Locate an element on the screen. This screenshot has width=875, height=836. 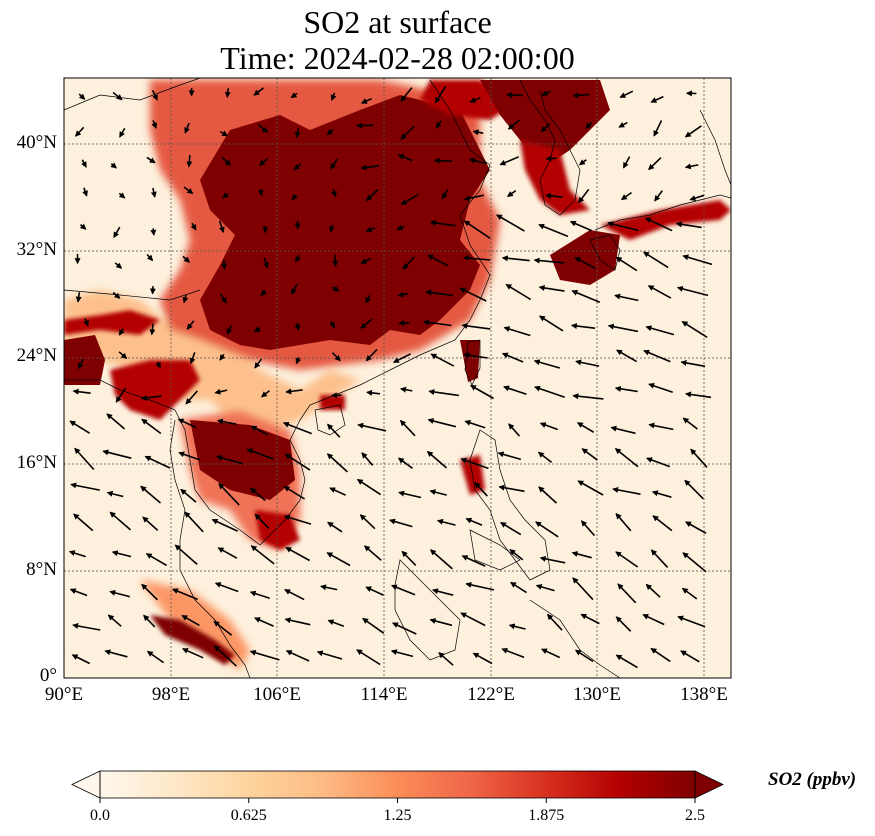
lon-tick-label: 98°E is located at coordinates (171, 694).